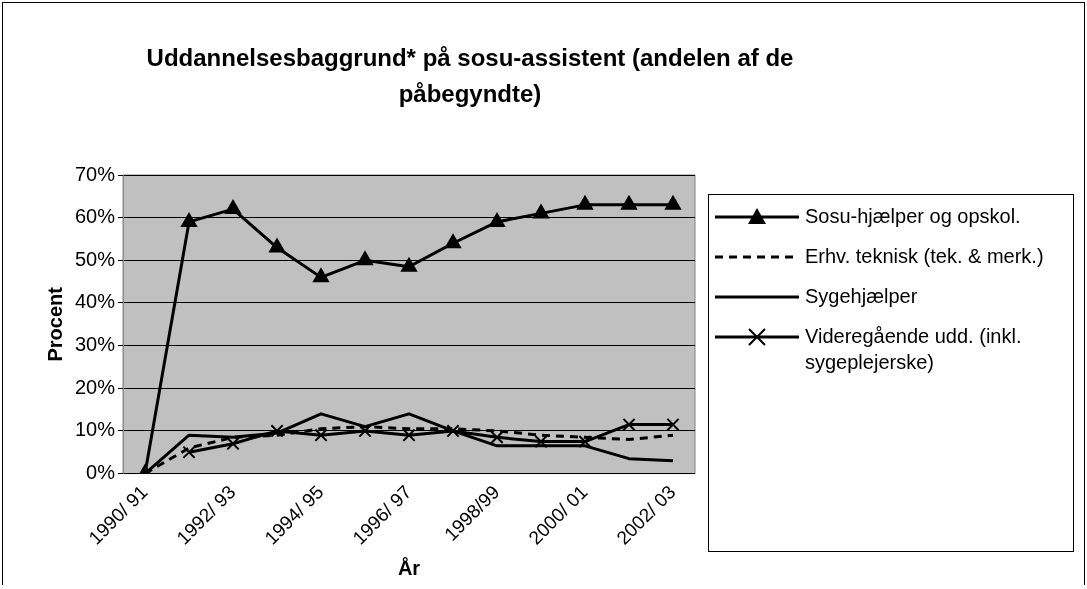  Describe the element at coordinates (470, 76) in the screenshot. I see `chart-title: Uddannelsesbaggrund* på sosu-assistent (andelen af de påbegyndte)` at that location.